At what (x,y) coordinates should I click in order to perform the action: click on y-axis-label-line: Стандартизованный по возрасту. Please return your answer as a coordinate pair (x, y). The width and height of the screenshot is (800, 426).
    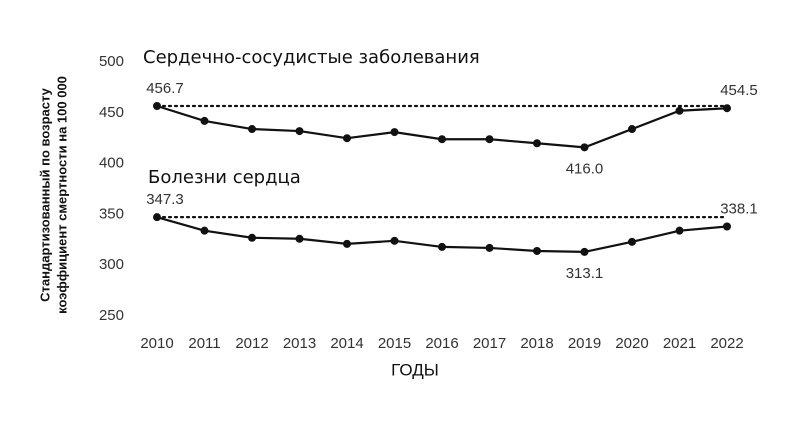
    Looking at the image, I should click on (44, 194).